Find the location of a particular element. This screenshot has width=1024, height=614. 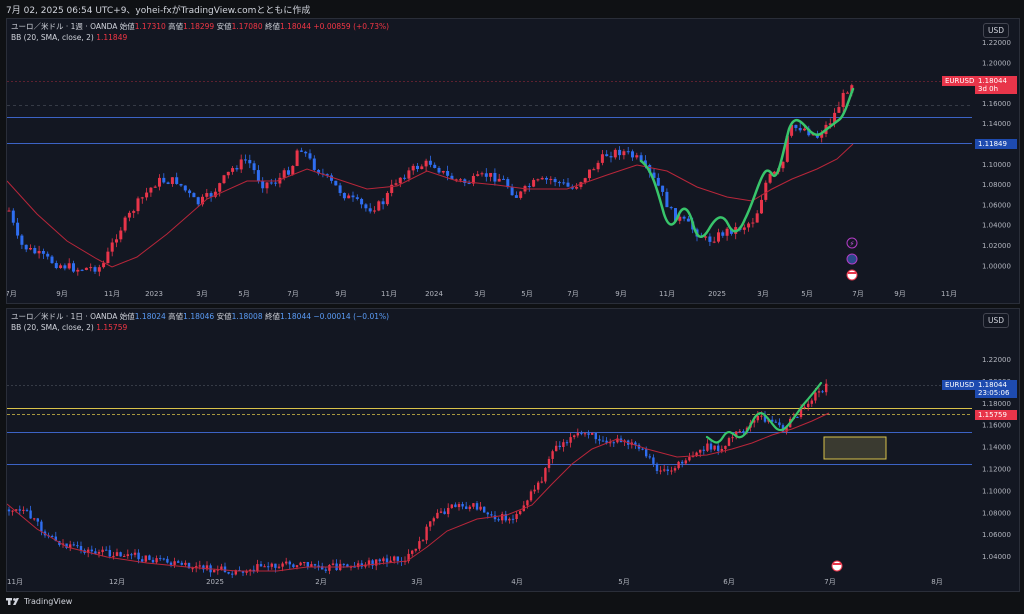

event-icons: ⚡ is located at coordinates (852, 259).